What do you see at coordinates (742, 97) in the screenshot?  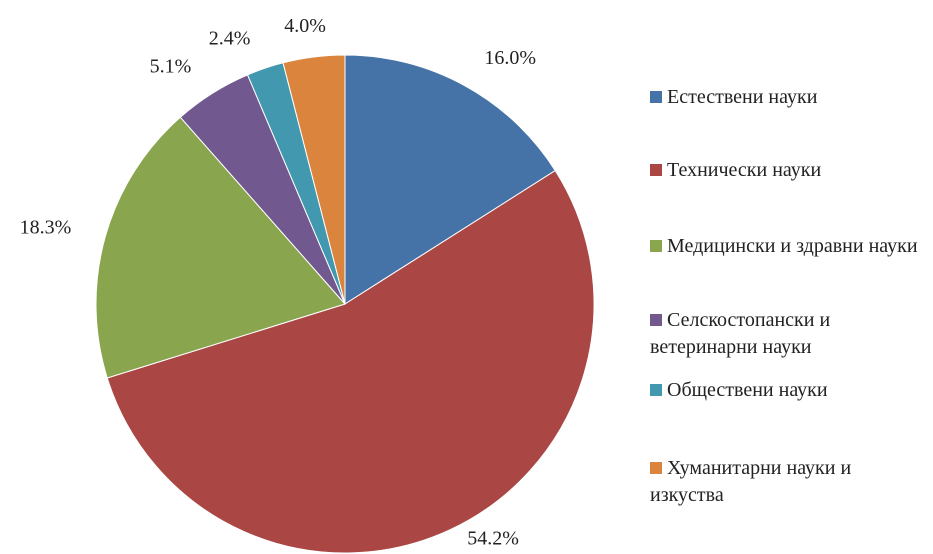 I see `legend-label: Естествени науки` at bounding box center [742, 97].